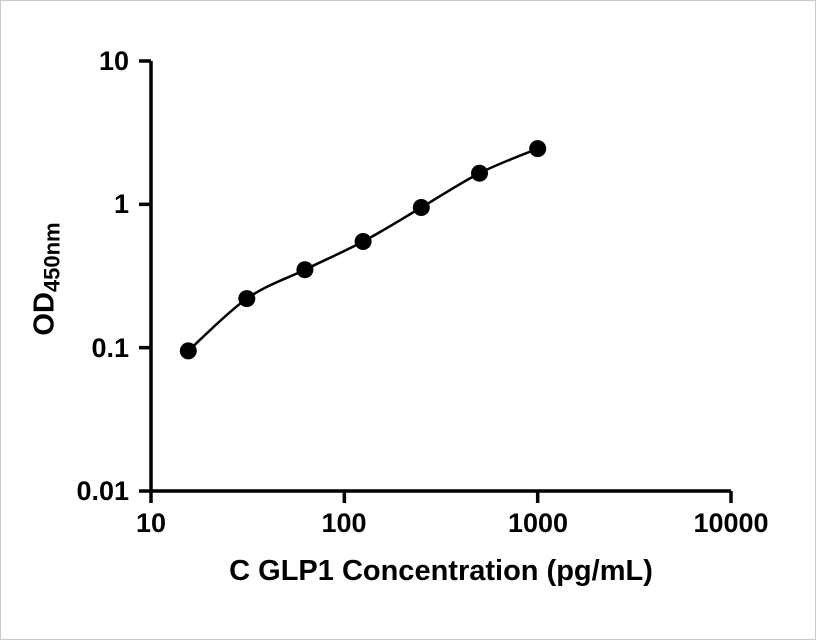 This screenshot has width=816, height=640. What do you see at coordinates (344, 523) in the screenshot?
I see `x-tick-label: 100` at bounding box center [344, 523].